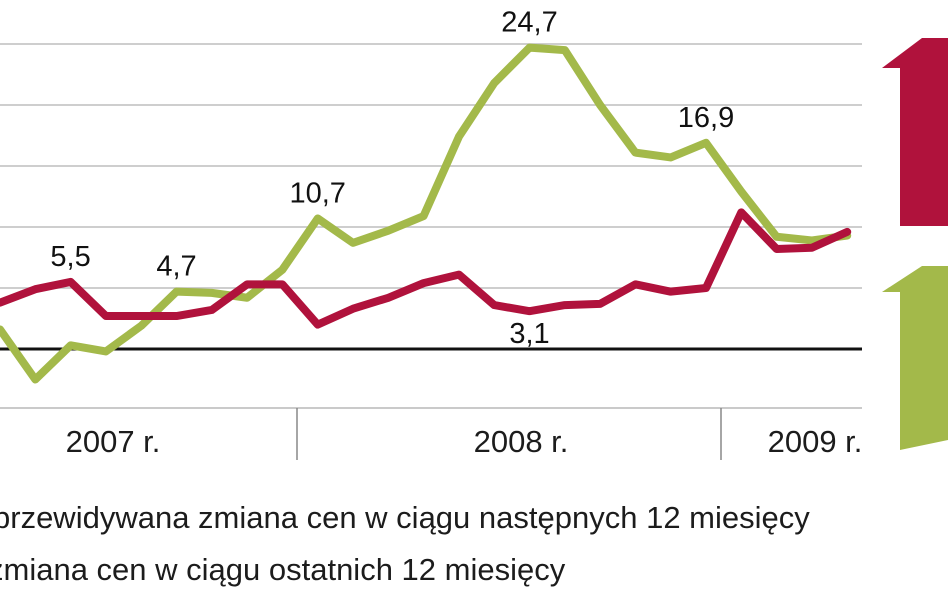 The height and width of the screenshot is (593, 948). Describe the element at coordinates (915, 132) in the screenshot. I see `side-marker-forecast` at that location.